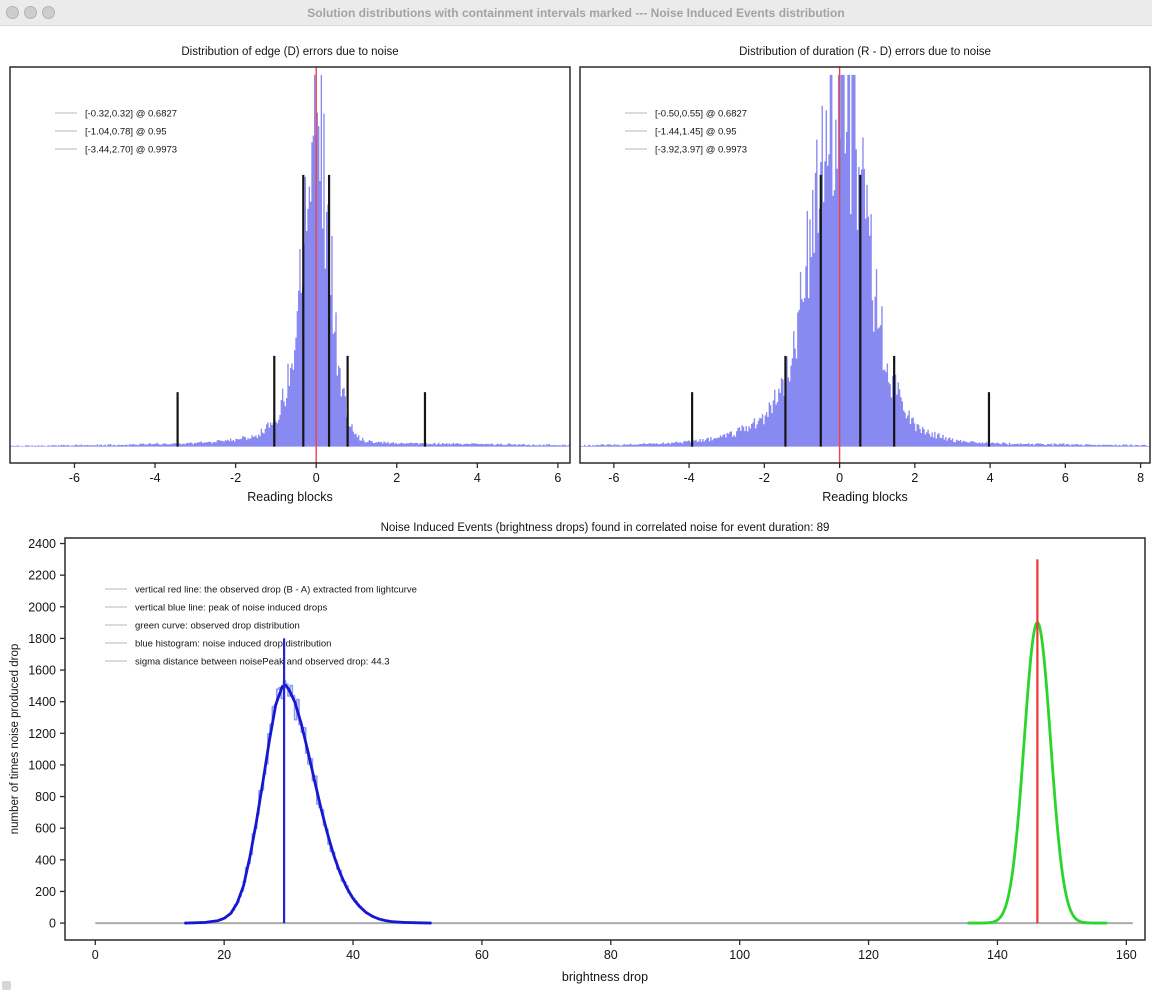 The image size is (1152, 992). I want to click on x-tick-label: 40, so click(353, 955).